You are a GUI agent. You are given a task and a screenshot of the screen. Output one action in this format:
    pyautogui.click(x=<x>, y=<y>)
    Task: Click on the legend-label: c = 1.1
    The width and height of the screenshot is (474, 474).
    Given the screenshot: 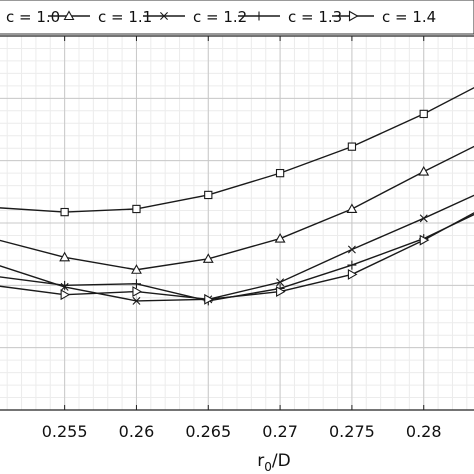 What is the action you would take?
    pyautogui.click(x=125, y=17)
    